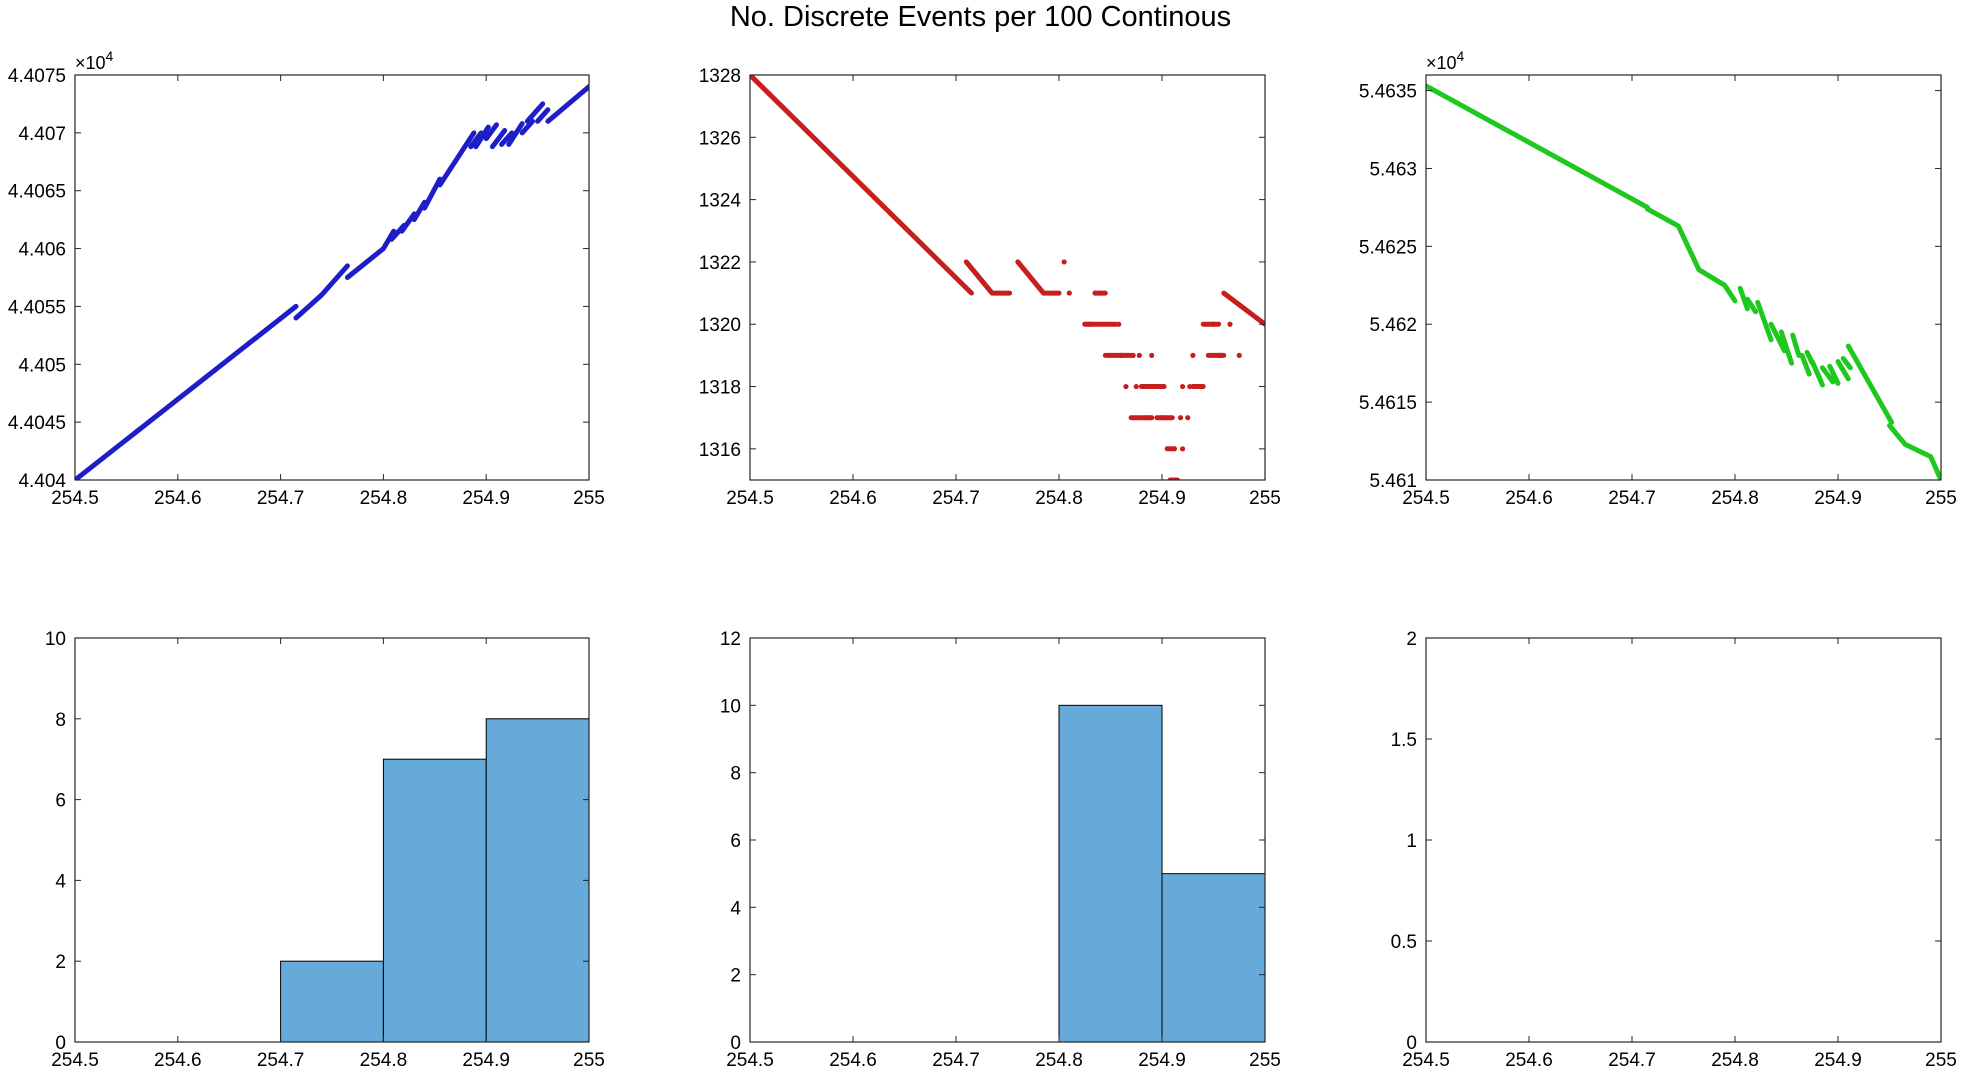 Image resolution: width=1961 pixels, height=1073 pixels. Describe the element at coordinates (1404, 942) in the screenshot. I see `y-tick-label: 0.5` at that location.